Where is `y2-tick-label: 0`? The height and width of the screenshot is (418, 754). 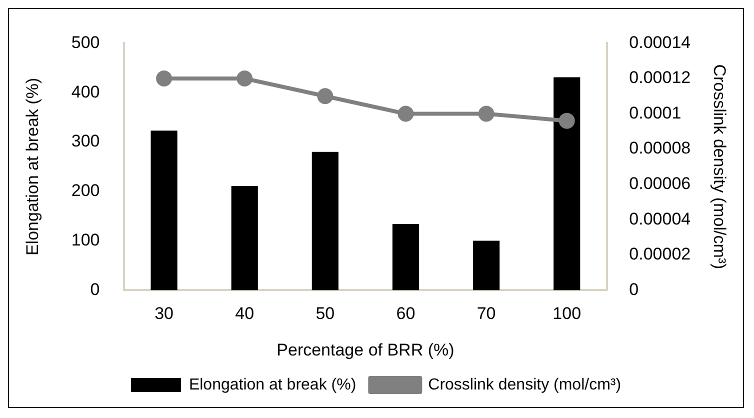 y2-tick-label: 0 is located at coordinates (634, 289).